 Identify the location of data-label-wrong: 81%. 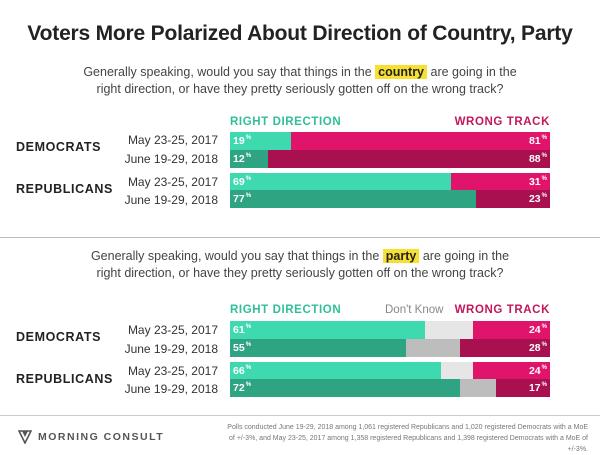
(537, 141).